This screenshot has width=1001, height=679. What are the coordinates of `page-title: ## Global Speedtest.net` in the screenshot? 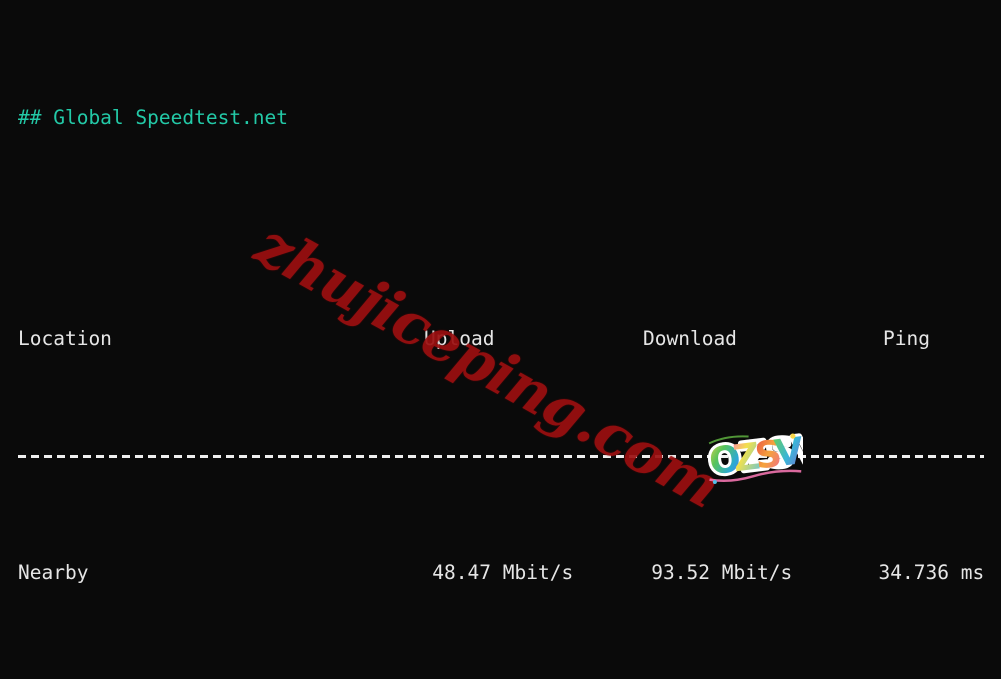 It's located at (153, 117).